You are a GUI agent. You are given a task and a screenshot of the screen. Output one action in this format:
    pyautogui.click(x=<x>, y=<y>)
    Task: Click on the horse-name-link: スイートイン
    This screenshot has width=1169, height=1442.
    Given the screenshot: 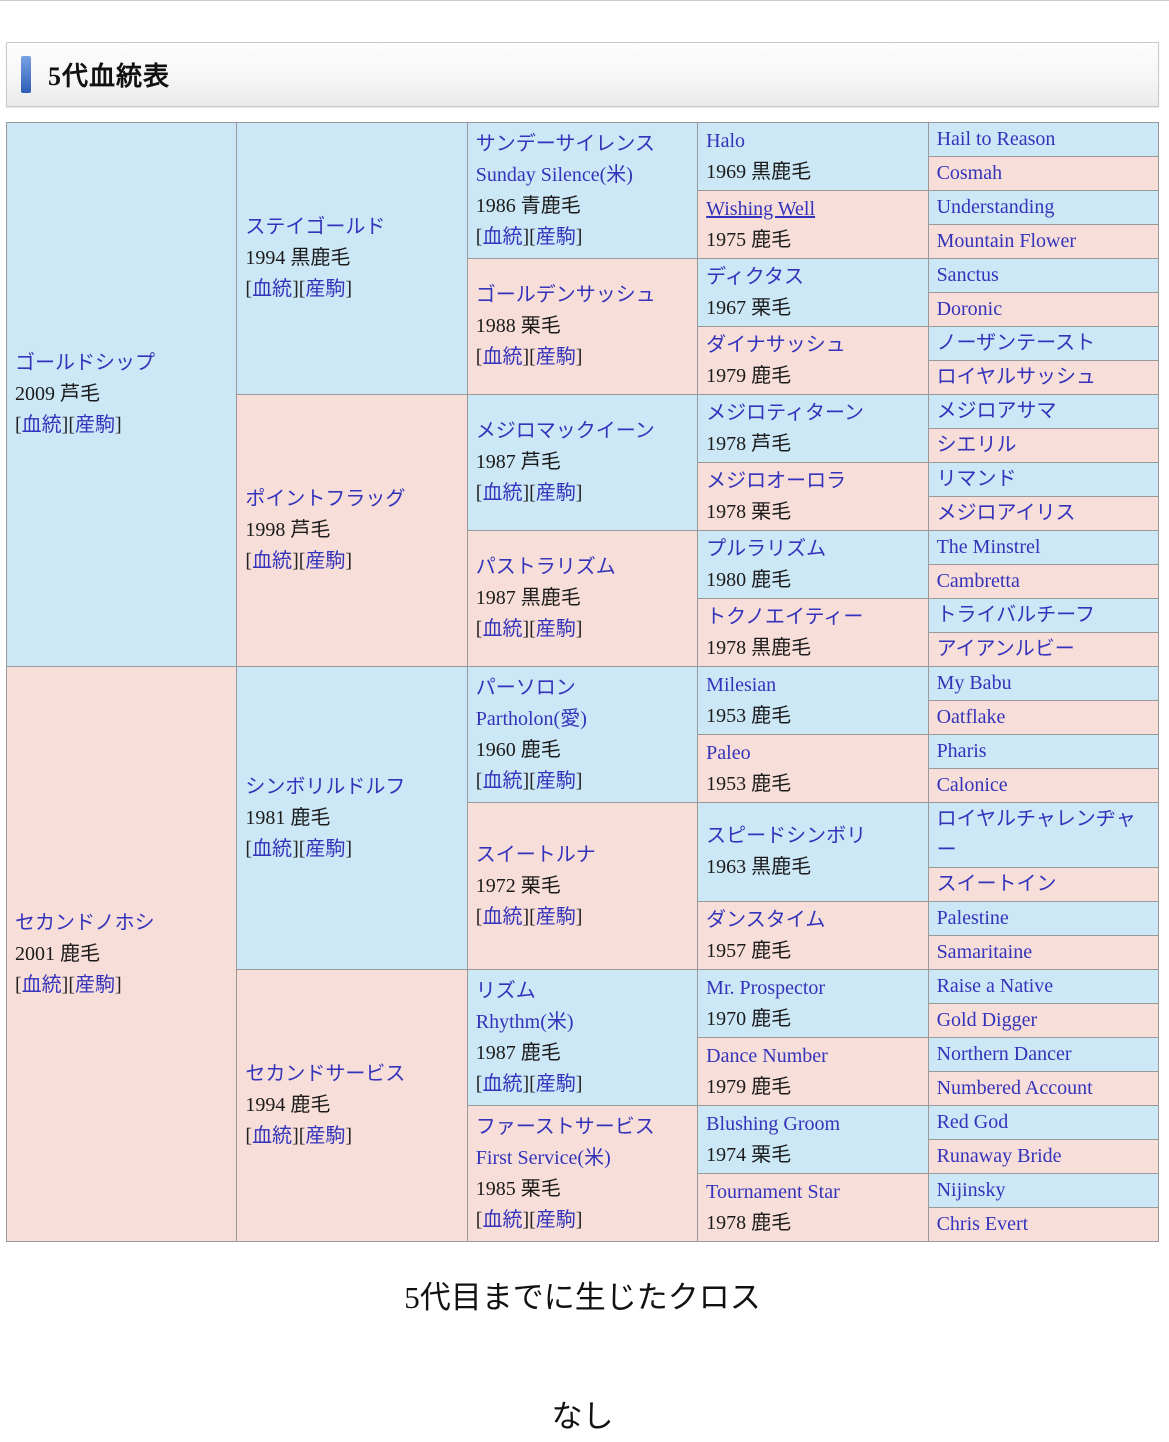 What is the action you would take?
    pyautogui.click(x=996, y=884)
    